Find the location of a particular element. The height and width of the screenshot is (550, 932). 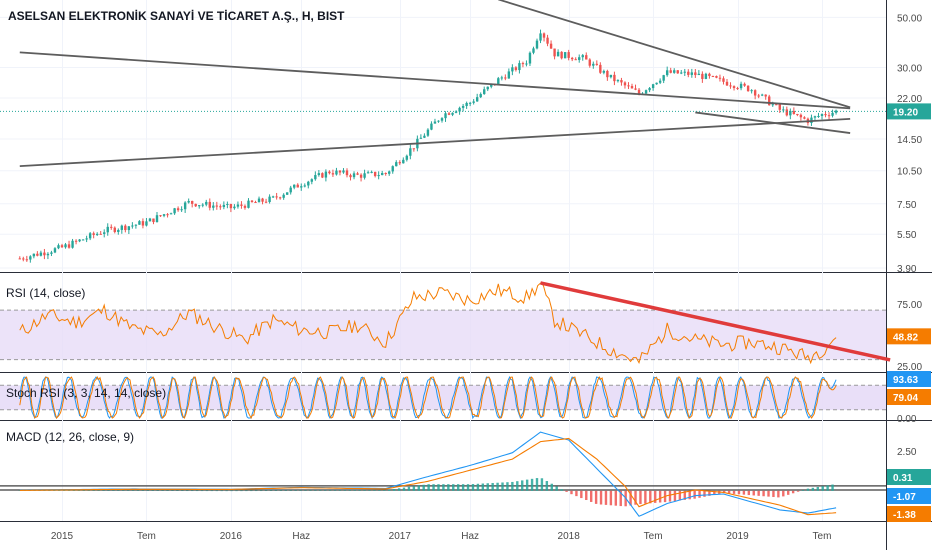

macd-value-badge is located at coordinates (909, 496).